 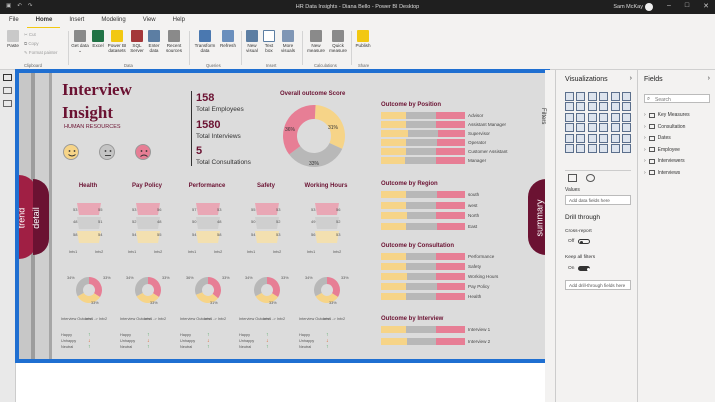 I want to click on position-bar-row, so click(x=423, y=142).